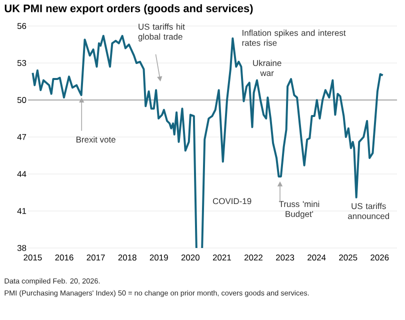  Describe the element at coordinates (190, 257) in the screenshot. I see `x-tick-label: 2020` at that location.